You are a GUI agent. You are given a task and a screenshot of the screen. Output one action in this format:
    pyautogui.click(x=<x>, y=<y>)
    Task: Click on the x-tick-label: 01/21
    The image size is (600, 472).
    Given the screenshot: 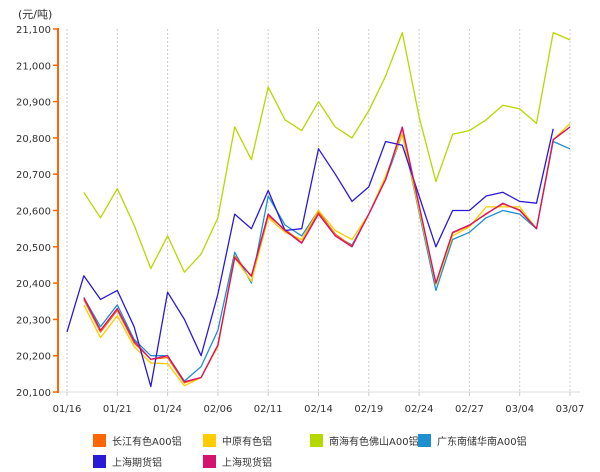 What is the action you would take?
    pyautogui.click(x=117, y=409)
    